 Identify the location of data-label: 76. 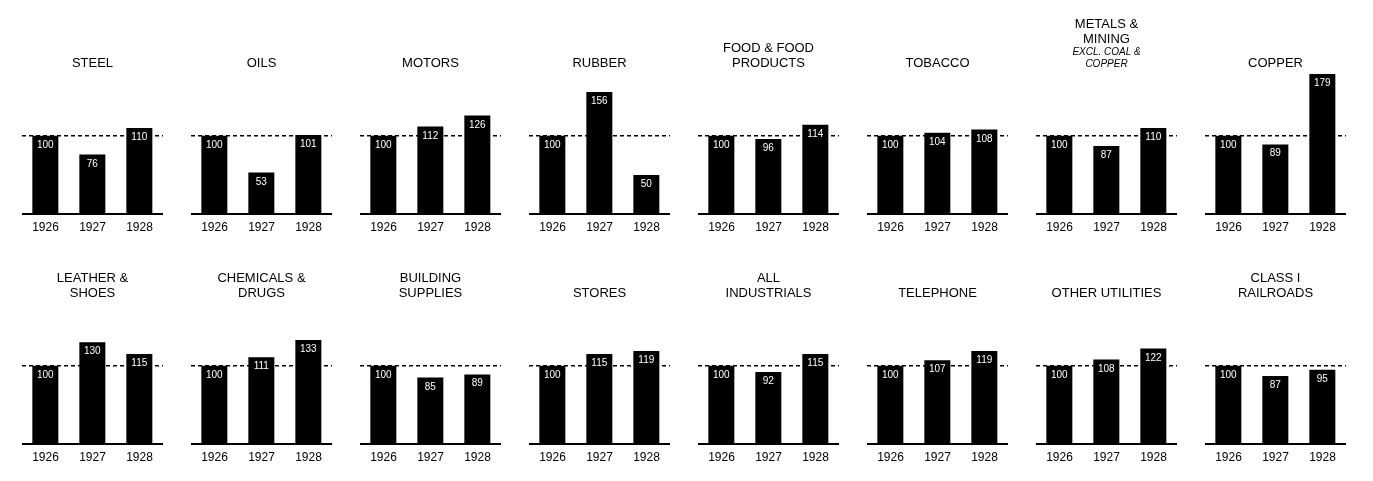
(92, 163).